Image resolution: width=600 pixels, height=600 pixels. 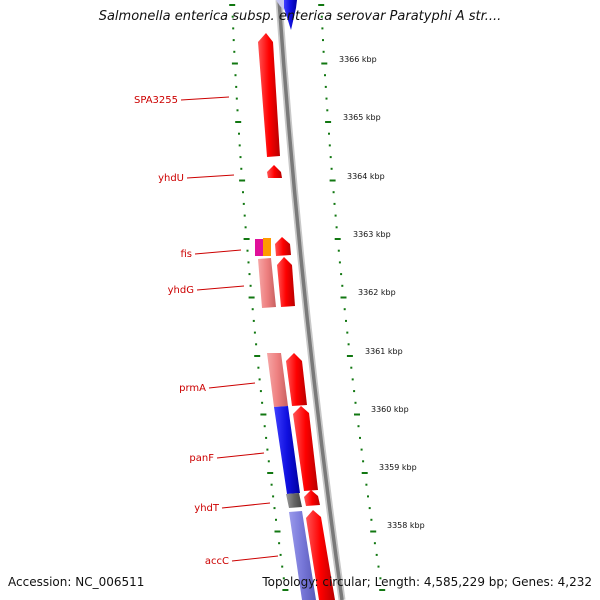 I want to click on kbp-label-3359: 3359 kbp, so click(x=398, y=467).